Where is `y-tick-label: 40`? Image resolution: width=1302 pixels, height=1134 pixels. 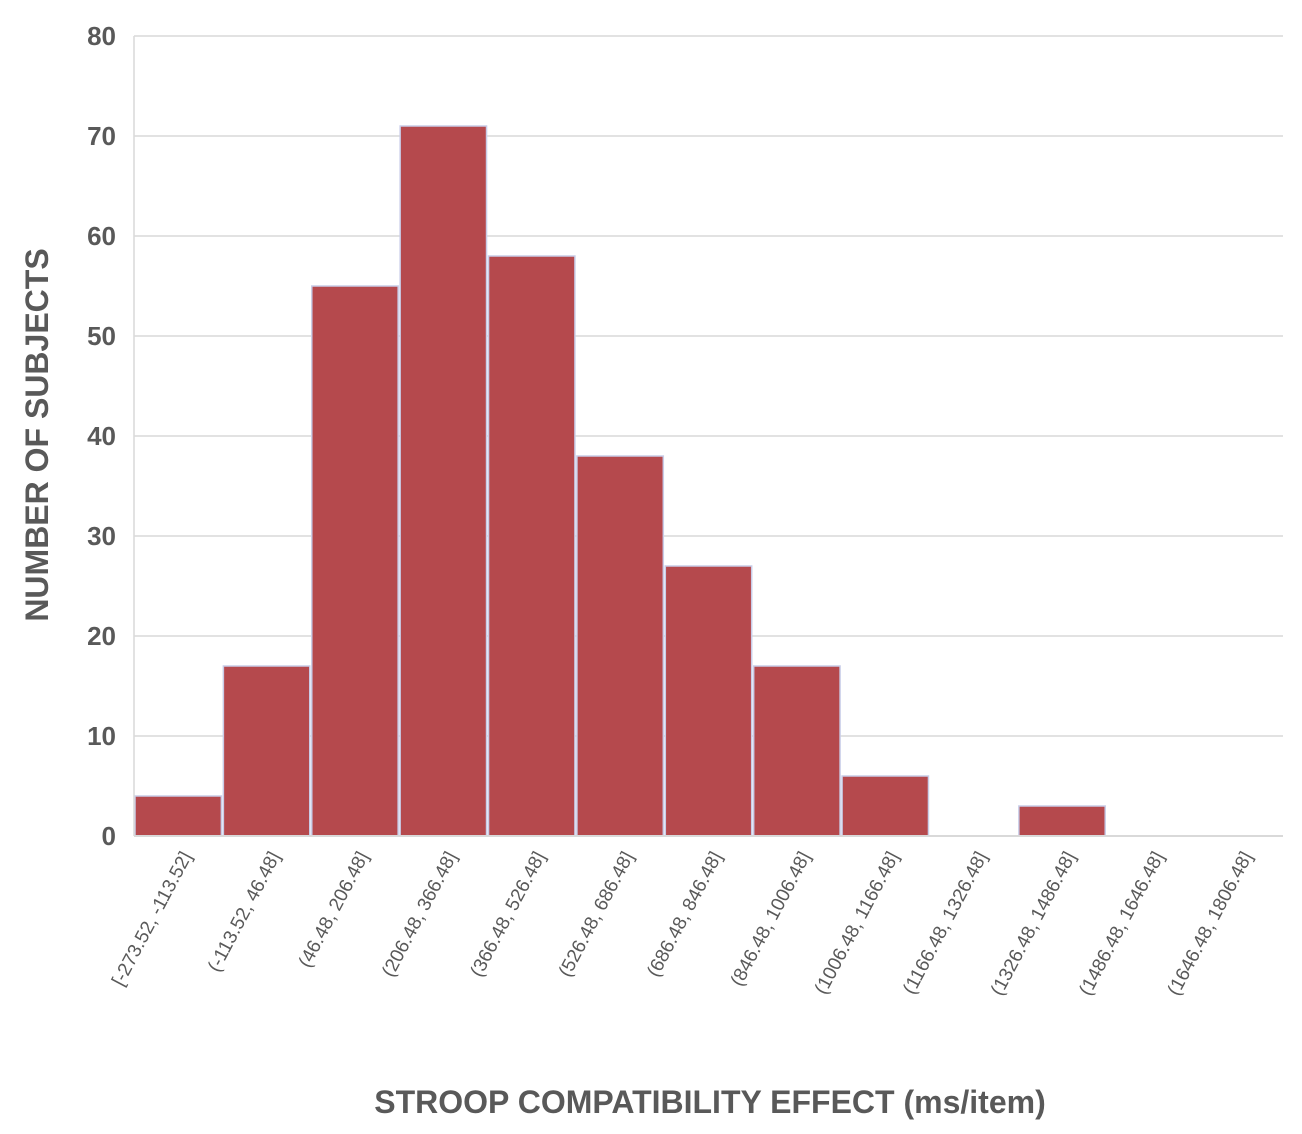 y-tick-label: 40 is located at coordinates (101, 436).